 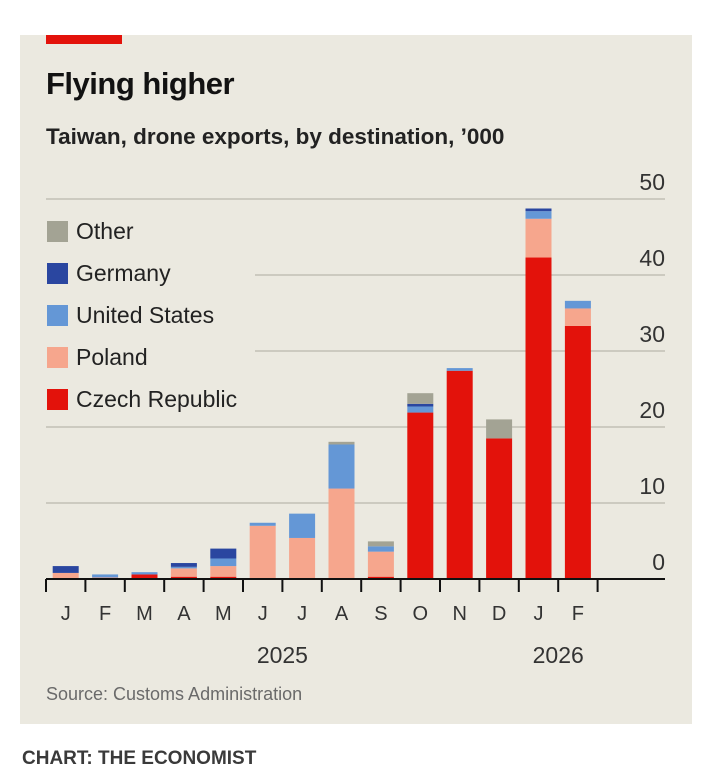 What do you see at coordinates (84, 39) in the screenshot?
I see `brand-red-bar` at bounding box center [84, 39].